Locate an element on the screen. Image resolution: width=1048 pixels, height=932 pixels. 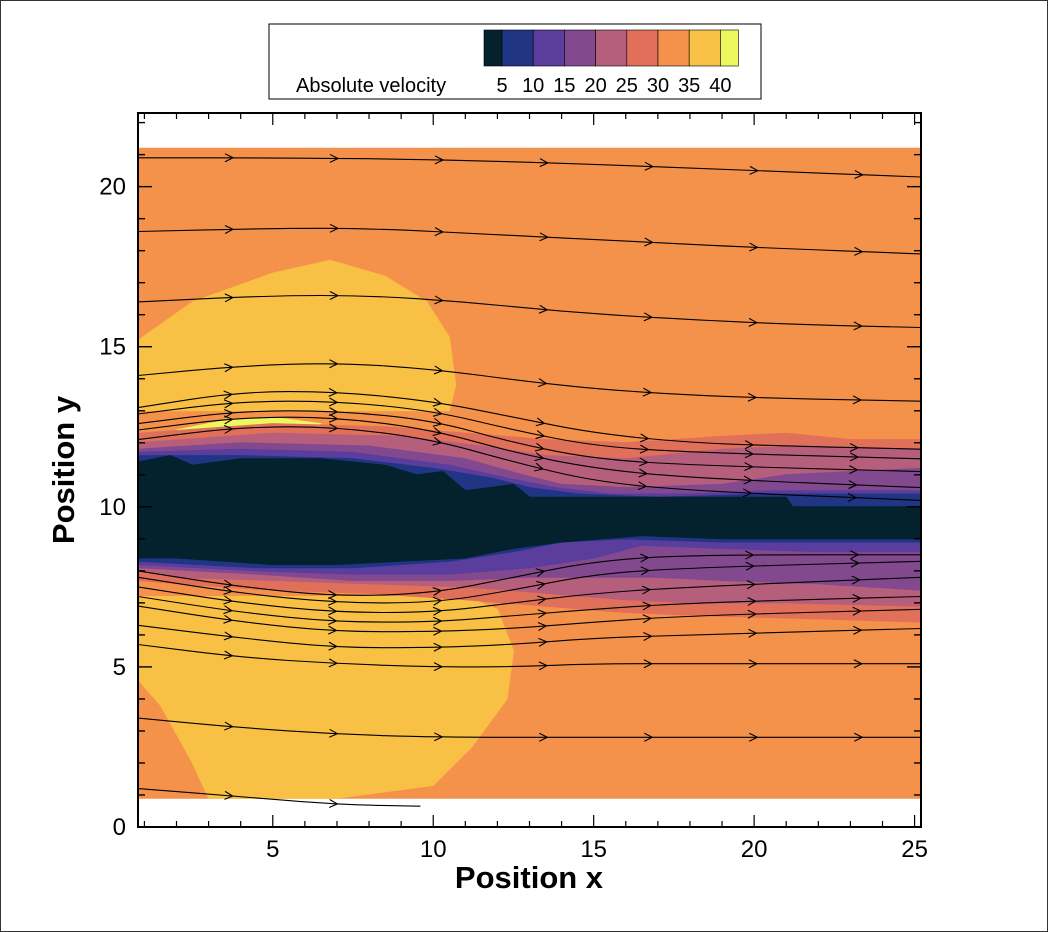
x-tick-label: 25 is located at coordinates (914, 849).